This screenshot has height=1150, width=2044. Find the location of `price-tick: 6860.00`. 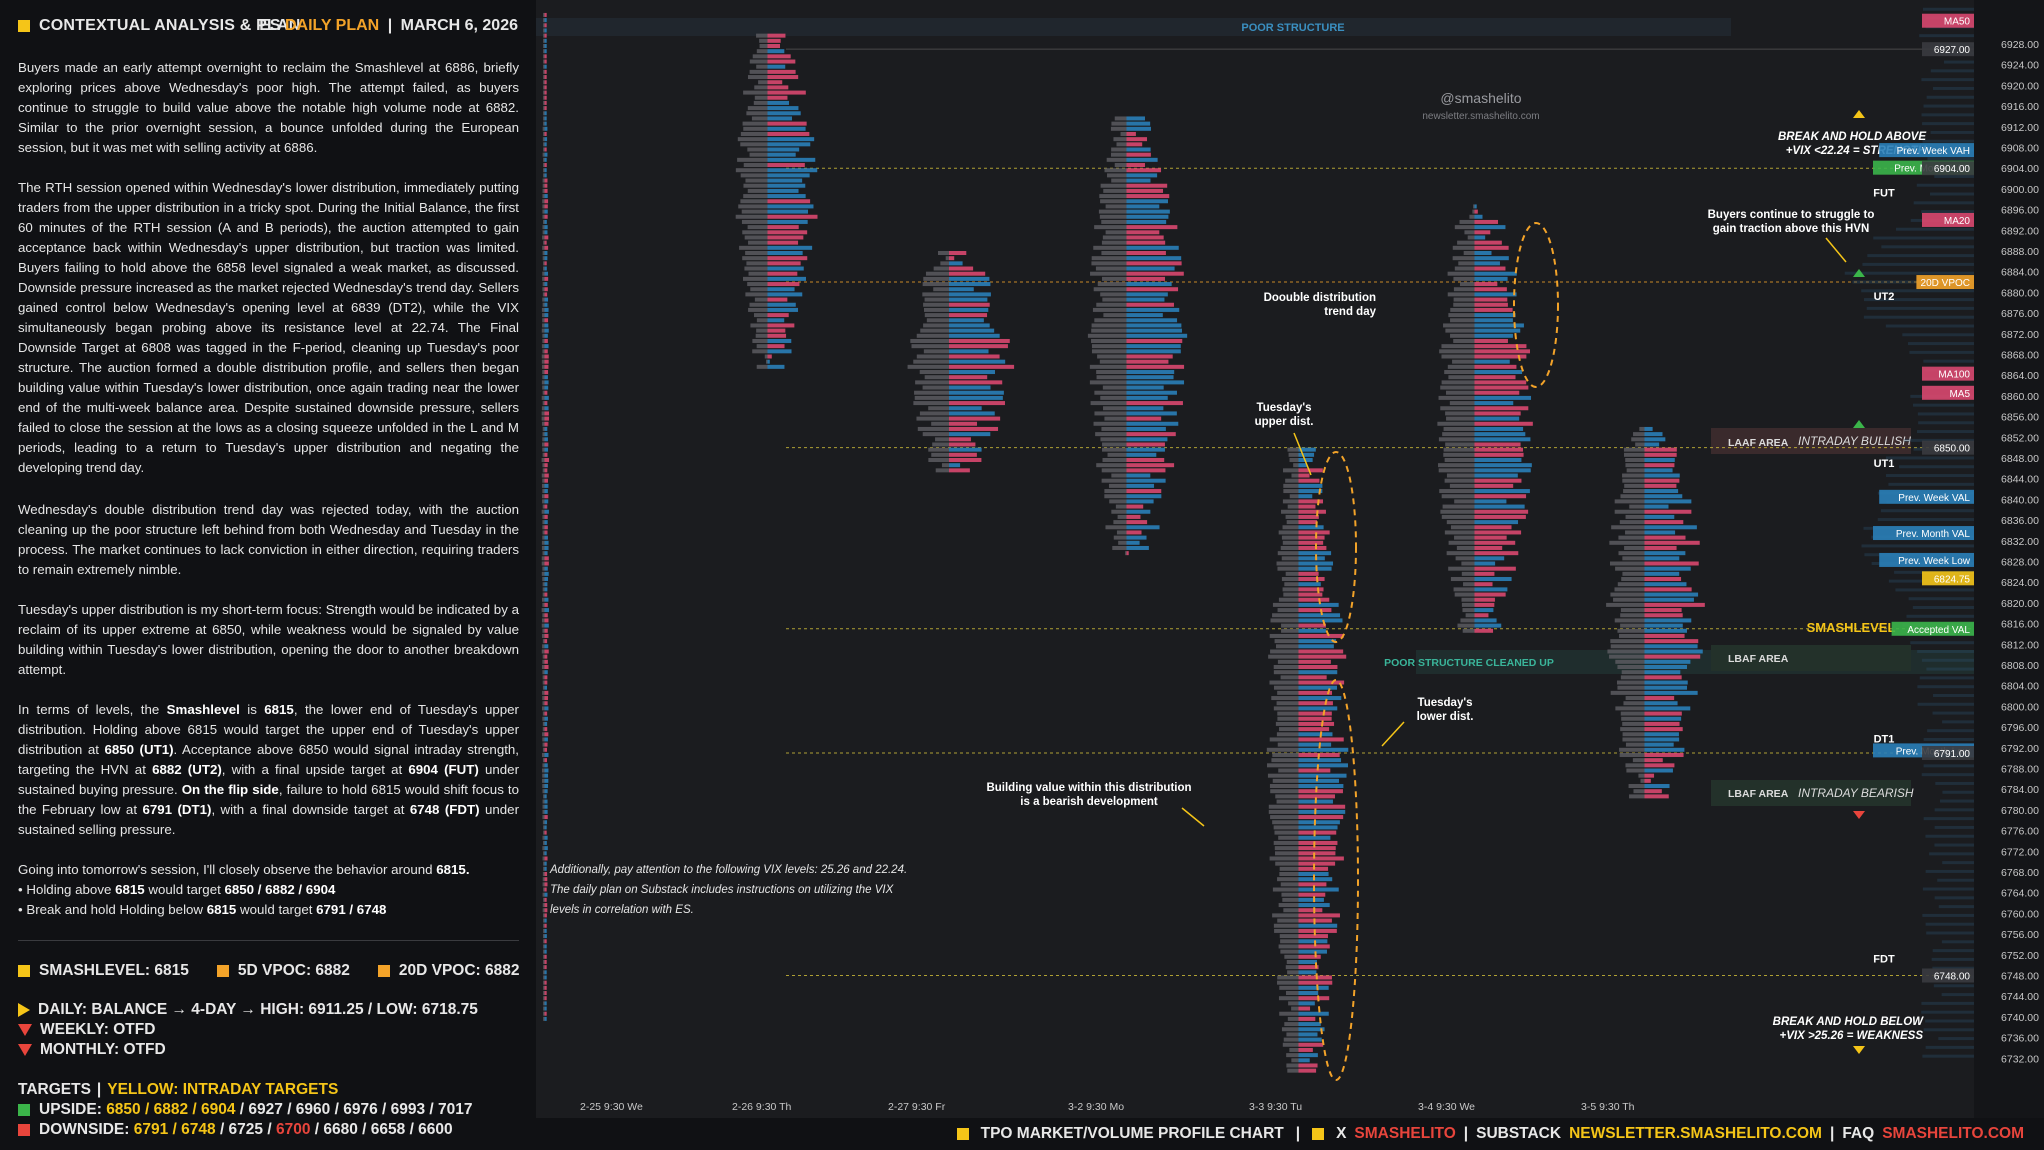

price-tick: 6860.00 is located at coordinates (2020, 397).